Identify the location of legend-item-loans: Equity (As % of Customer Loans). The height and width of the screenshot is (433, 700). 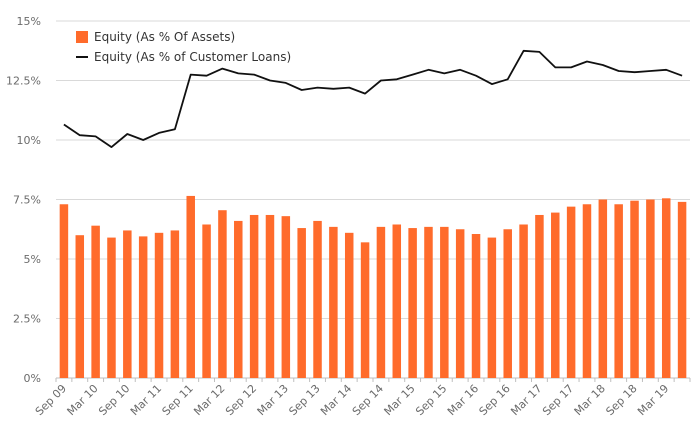
(183, 57).